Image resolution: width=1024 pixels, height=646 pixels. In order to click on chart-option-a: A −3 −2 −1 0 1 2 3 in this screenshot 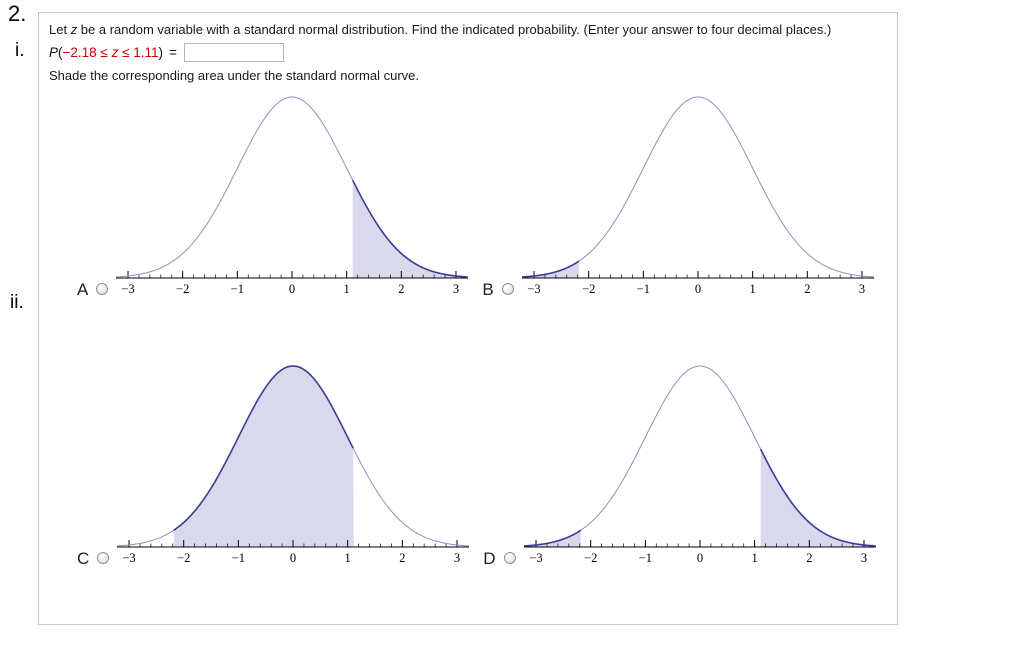, I will do `click(275, 192)`.